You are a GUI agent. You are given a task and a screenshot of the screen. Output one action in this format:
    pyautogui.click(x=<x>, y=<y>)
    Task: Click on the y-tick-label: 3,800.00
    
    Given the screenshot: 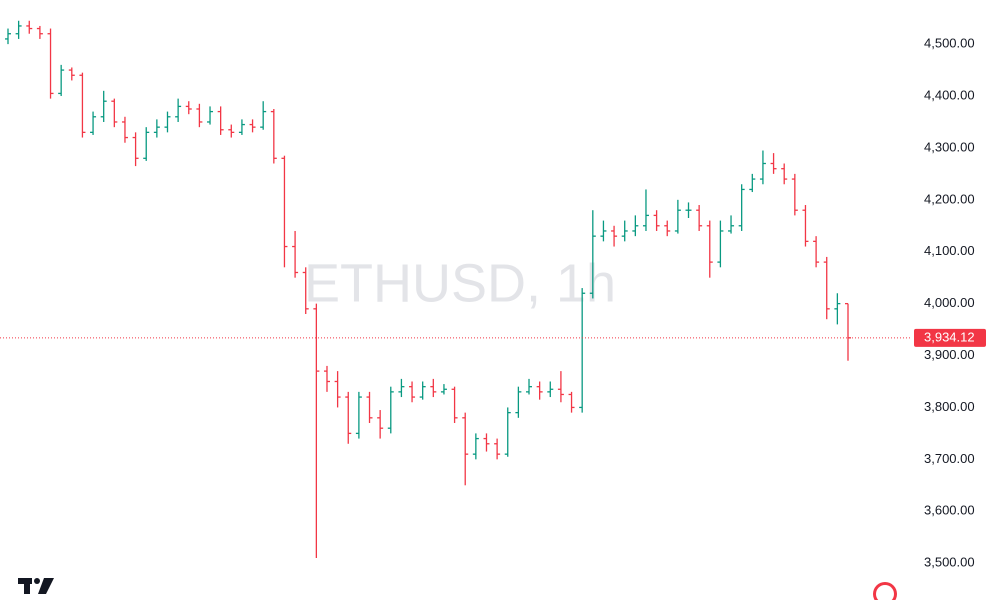 What is the action you would take?
    pyautogui.click(x=949, y=406)
    